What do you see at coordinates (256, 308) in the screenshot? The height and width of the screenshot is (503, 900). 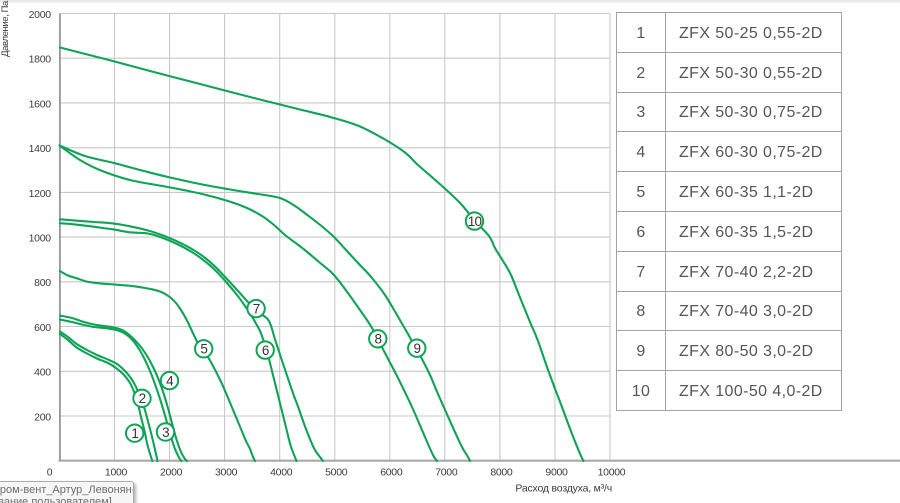 I see `svg-text: 7` at bounding box center [256, 308].